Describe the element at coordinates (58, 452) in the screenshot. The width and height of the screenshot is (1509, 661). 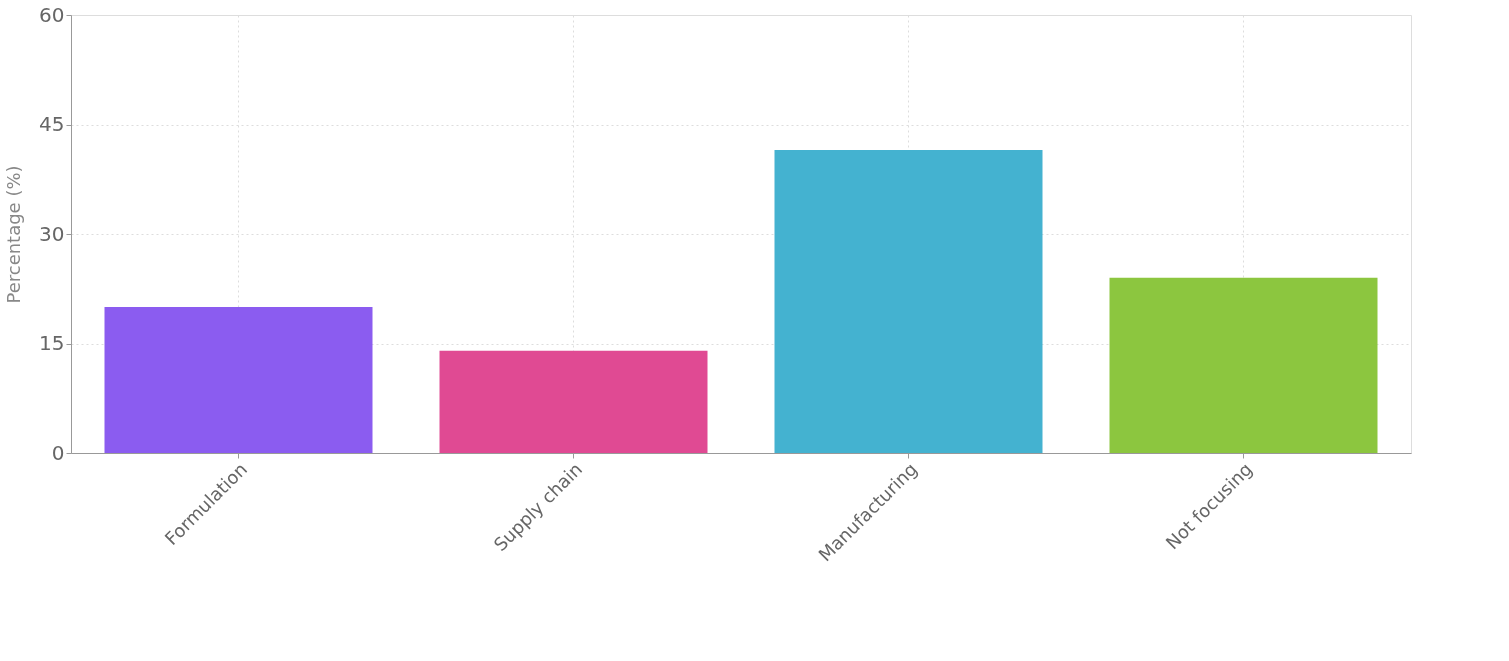
I see `y-tick-label: 0` at that location.